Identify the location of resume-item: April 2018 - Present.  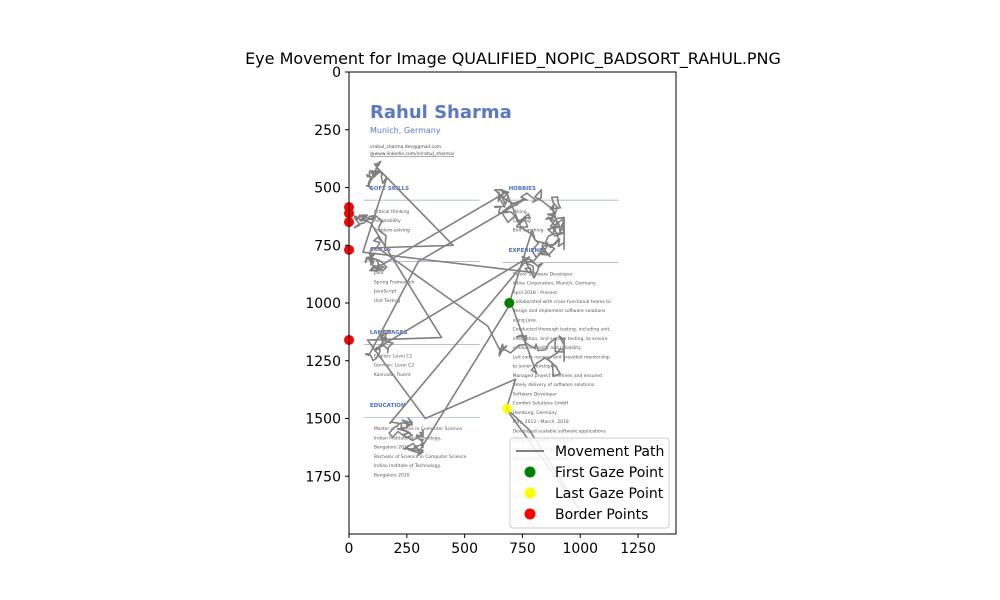
(535, 293).